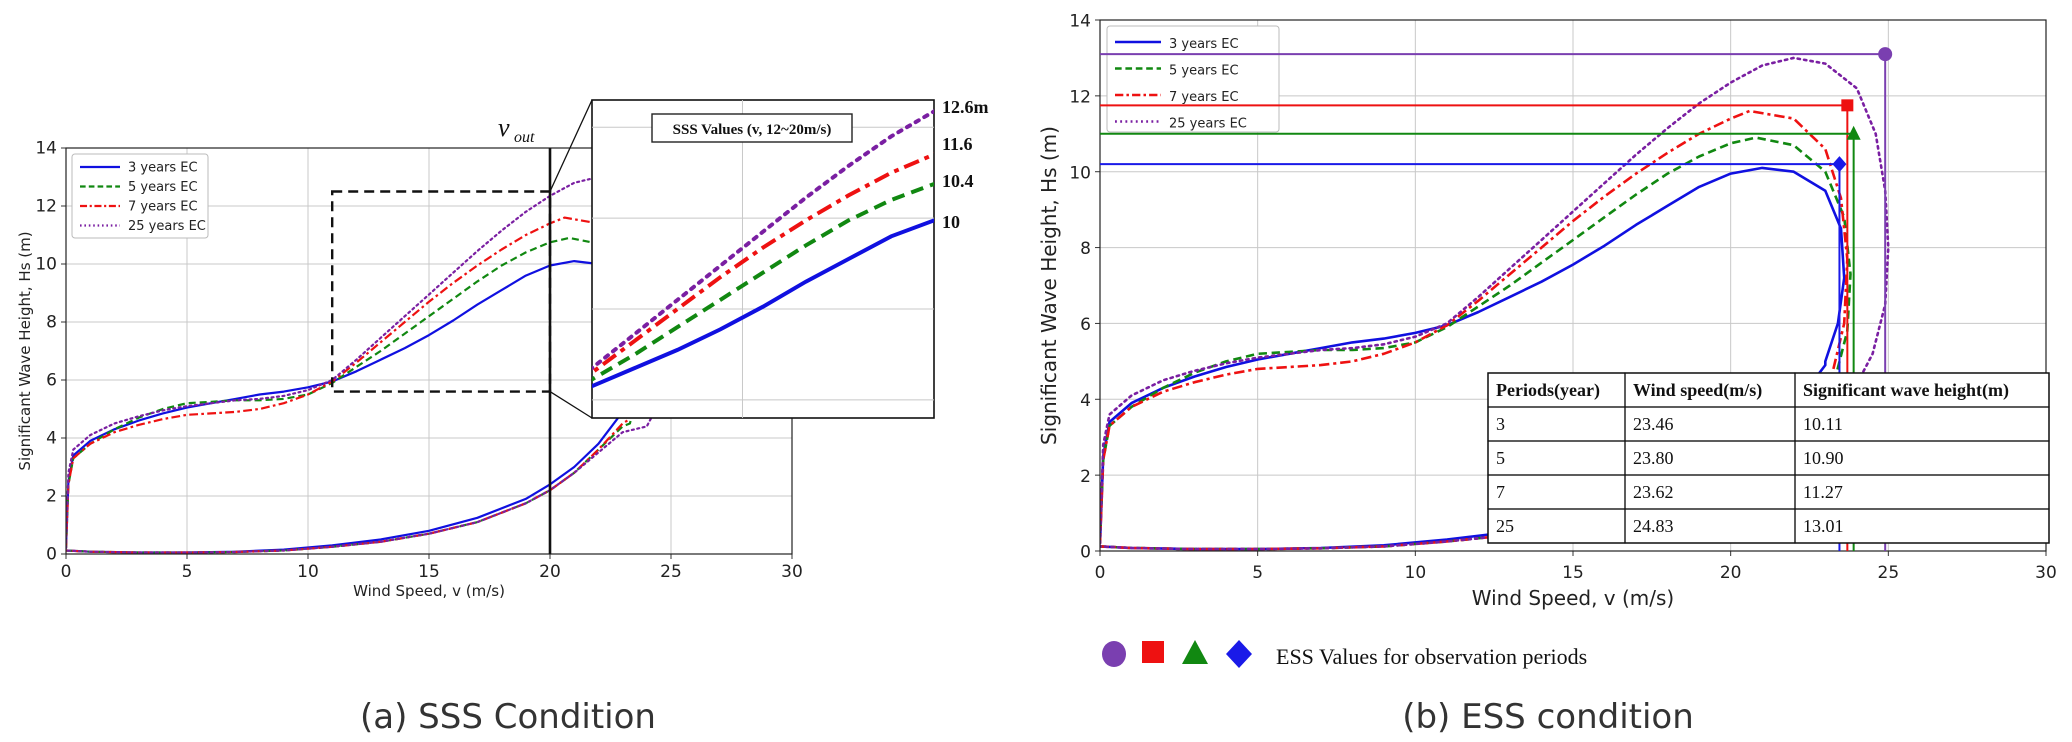 The height and width of the screenshot is (742, 2072). What do you see at coordinates (1823, 424) in the screenshot?
I see `table-value-cell: 10.11` at bounding box center [1823, 424].